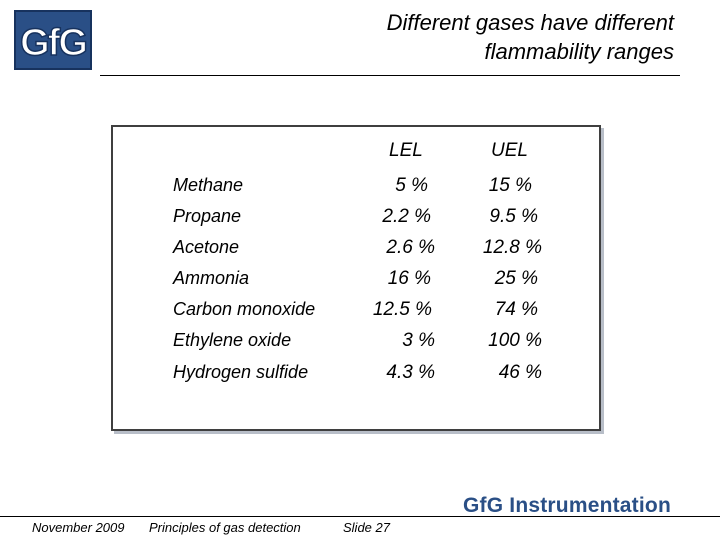  What do you see at coordinates (411, 185) in the screenshot?
I see `lel-value: 5 %` at bounding box center [411, 185].